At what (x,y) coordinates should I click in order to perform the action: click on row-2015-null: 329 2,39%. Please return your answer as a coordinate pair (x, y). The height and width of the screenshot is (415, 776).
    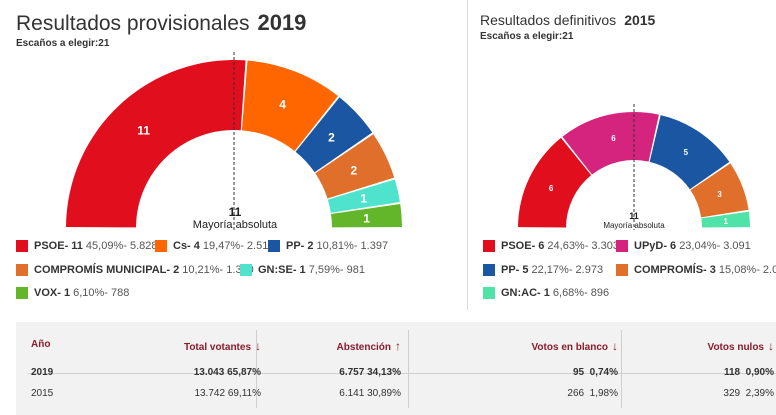
    Looking at the image, I should click on (748, 393).